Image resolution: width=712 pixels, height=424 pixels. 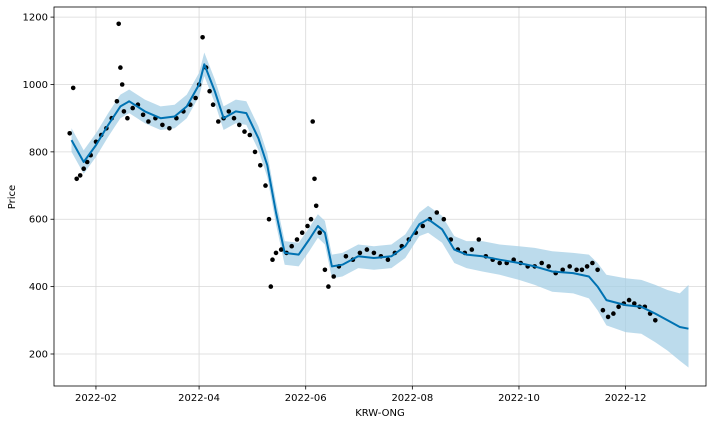 What do you see at coordinates (38, 354) in the screenshot?
I see `y-tick-label: 200` at bounding box center [38, 354].